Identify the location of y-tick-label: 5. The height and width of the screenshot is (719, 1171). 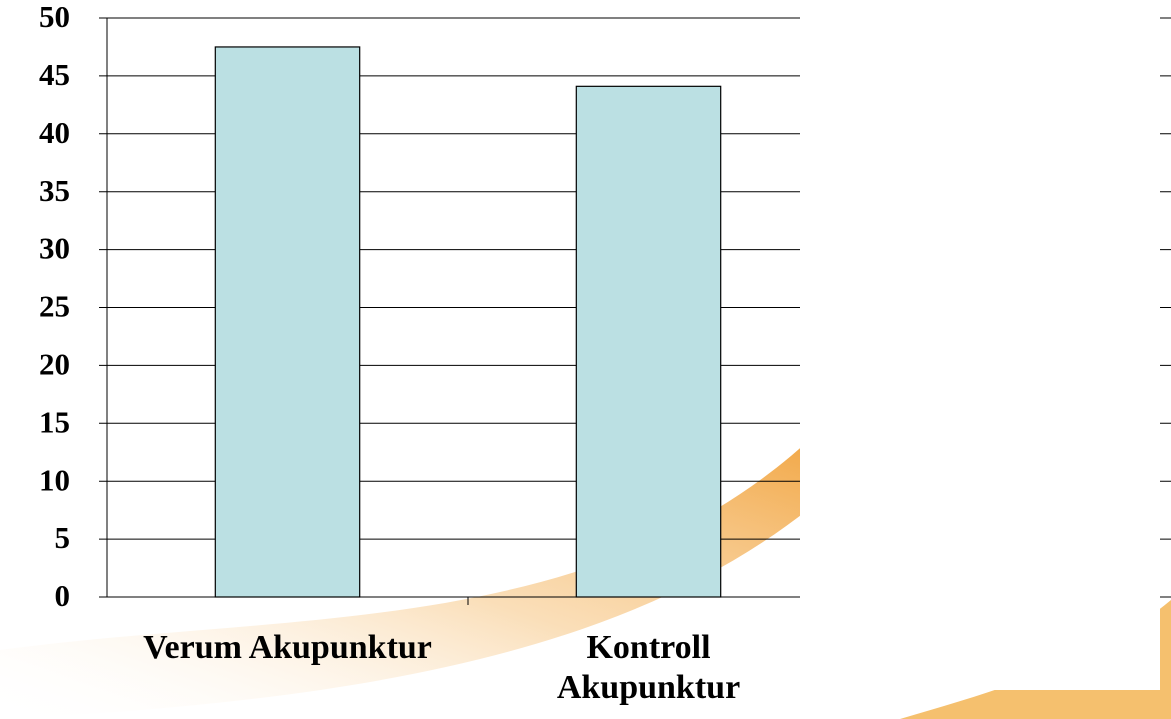
(63, 537).